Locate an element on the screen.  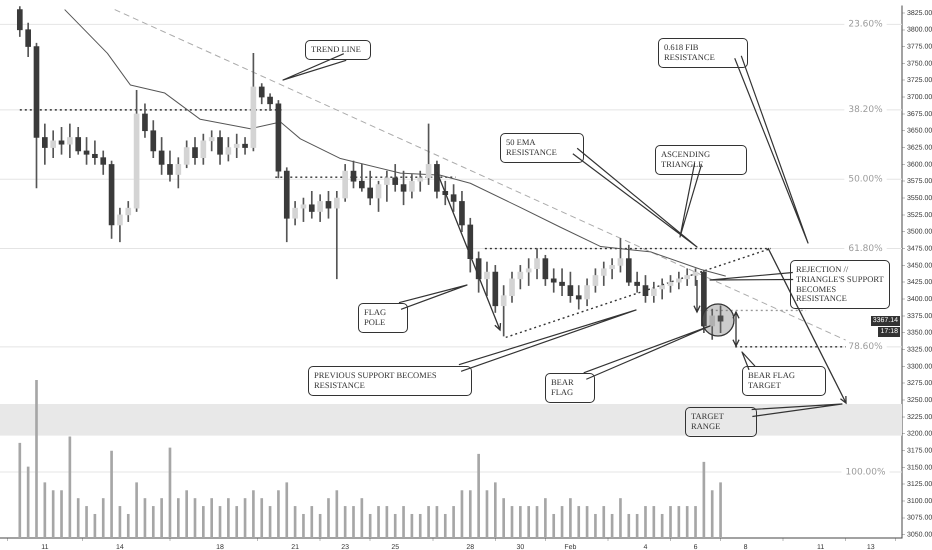
annotation: 0.618 FIB RESISTANCE is located at coordinates (703, 53).